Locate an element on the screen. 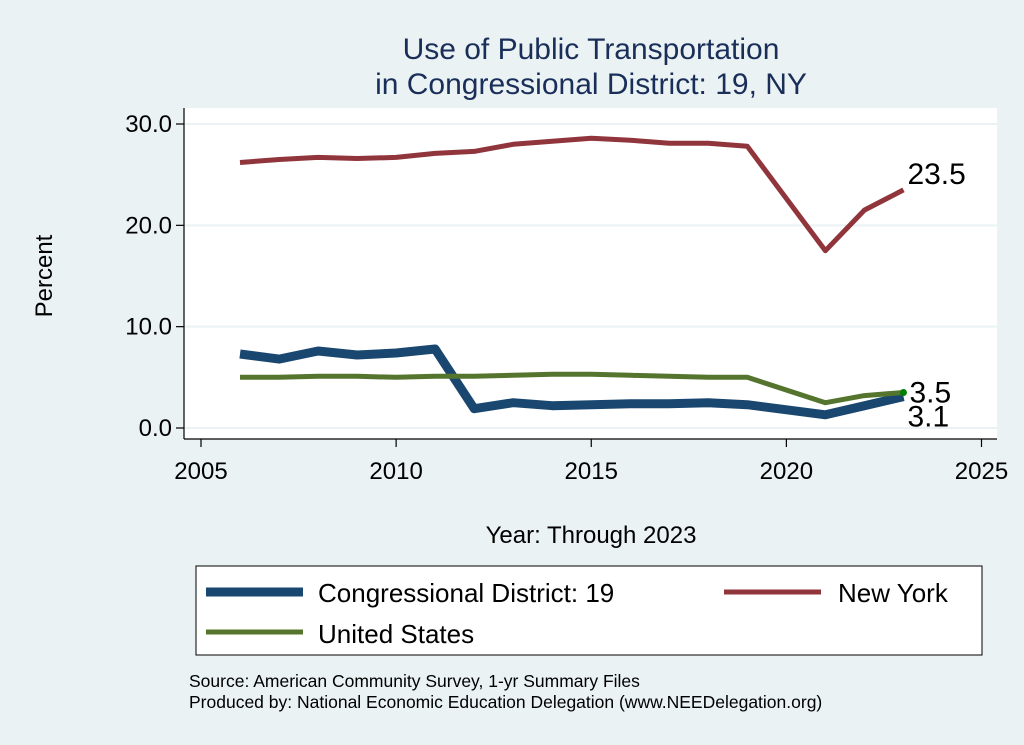 This screenshot has height=745, width=1024. y-tick-label: 0.0 is located at coordinates (155, 428).